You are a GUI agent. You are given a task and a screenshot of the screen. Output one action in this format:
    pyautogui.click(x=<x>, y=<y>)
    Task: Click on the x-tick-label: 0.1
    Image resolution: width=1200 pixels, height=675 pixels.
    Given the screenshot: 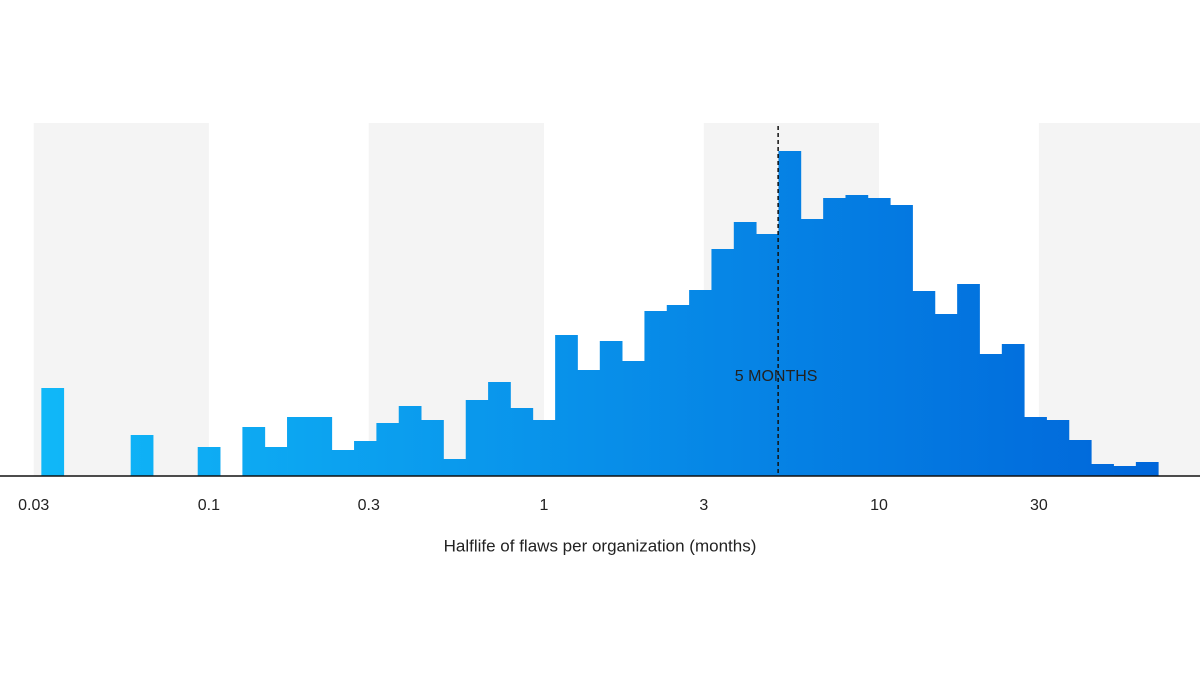 What is the action you would take?
    pyautogui.click(x=209, y=505)
    